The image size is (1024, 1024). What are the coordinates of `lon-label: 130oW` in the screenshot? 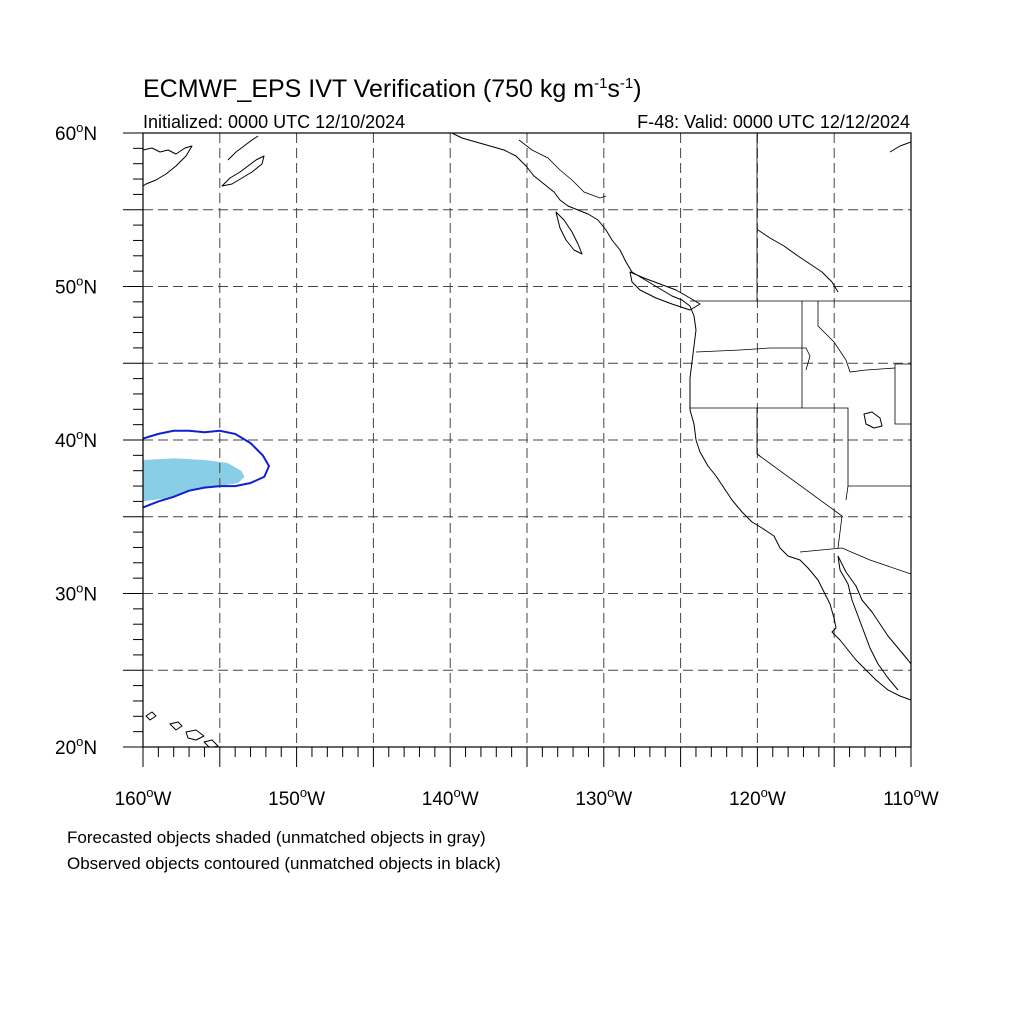 It's located at (603, 797).